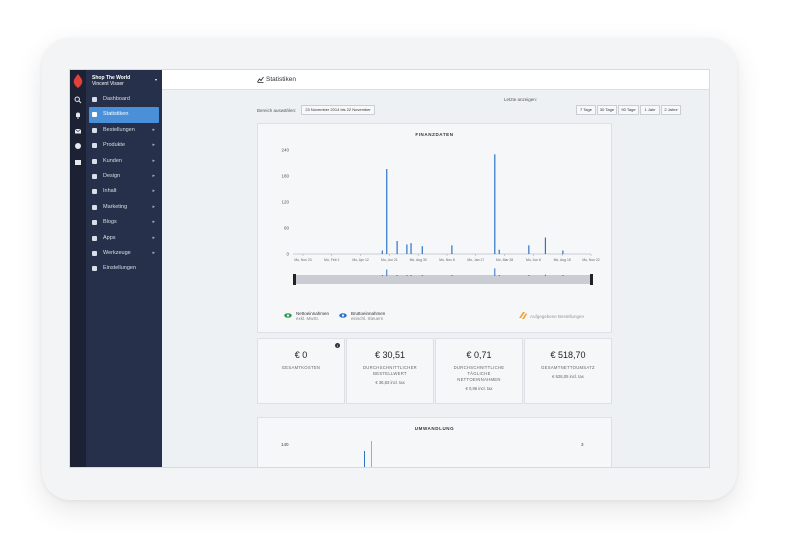 The image size is (802, 550). Describe the element at coordinates (390, 355) in the screenshot. I see `kpi-value: € 30,51` at that location.